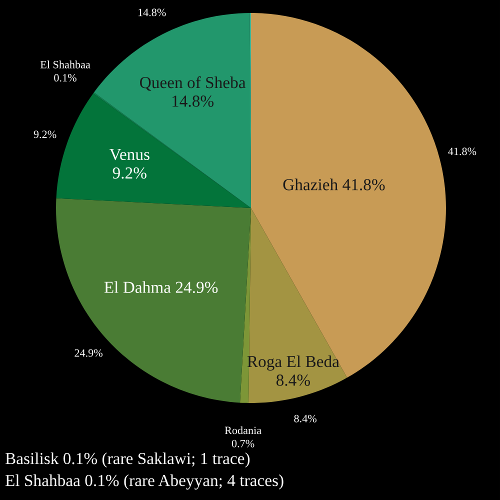 The height and width of the screenshot is (500, 500). What do you see at coordinates (161, 287) in the screenshot?
I see `slice-label: El Dahma 24.9%` at bounding box center [161, 287].